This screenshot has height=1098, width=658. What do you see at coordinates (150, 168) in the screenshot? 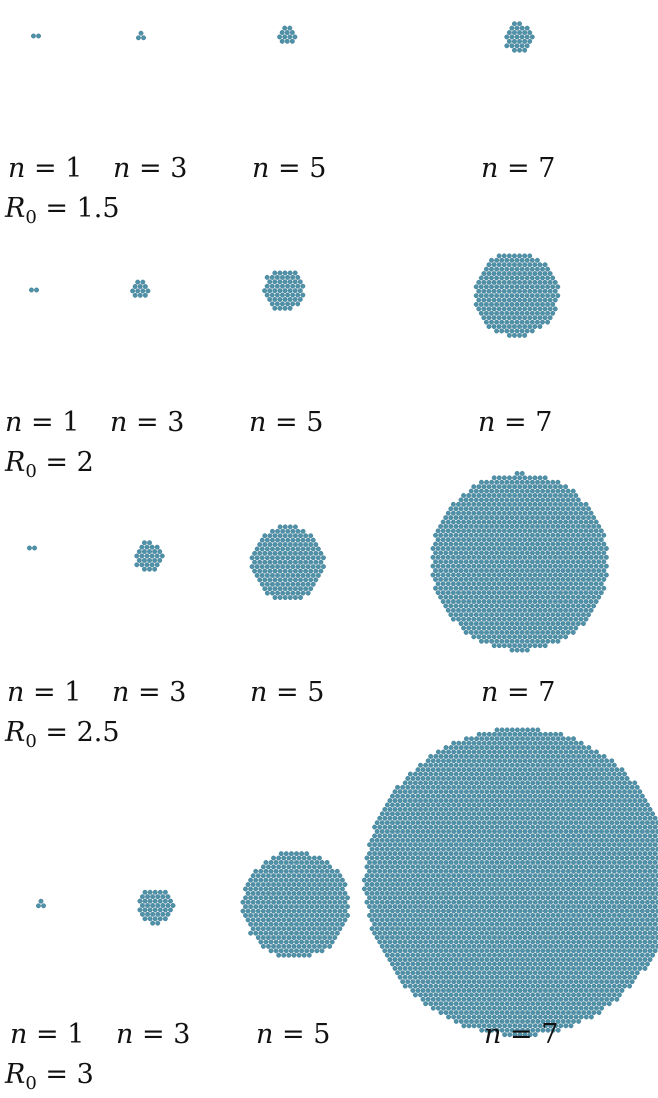
I see `n-label-r0-1: n = 3` at bounding box center [150, 168].